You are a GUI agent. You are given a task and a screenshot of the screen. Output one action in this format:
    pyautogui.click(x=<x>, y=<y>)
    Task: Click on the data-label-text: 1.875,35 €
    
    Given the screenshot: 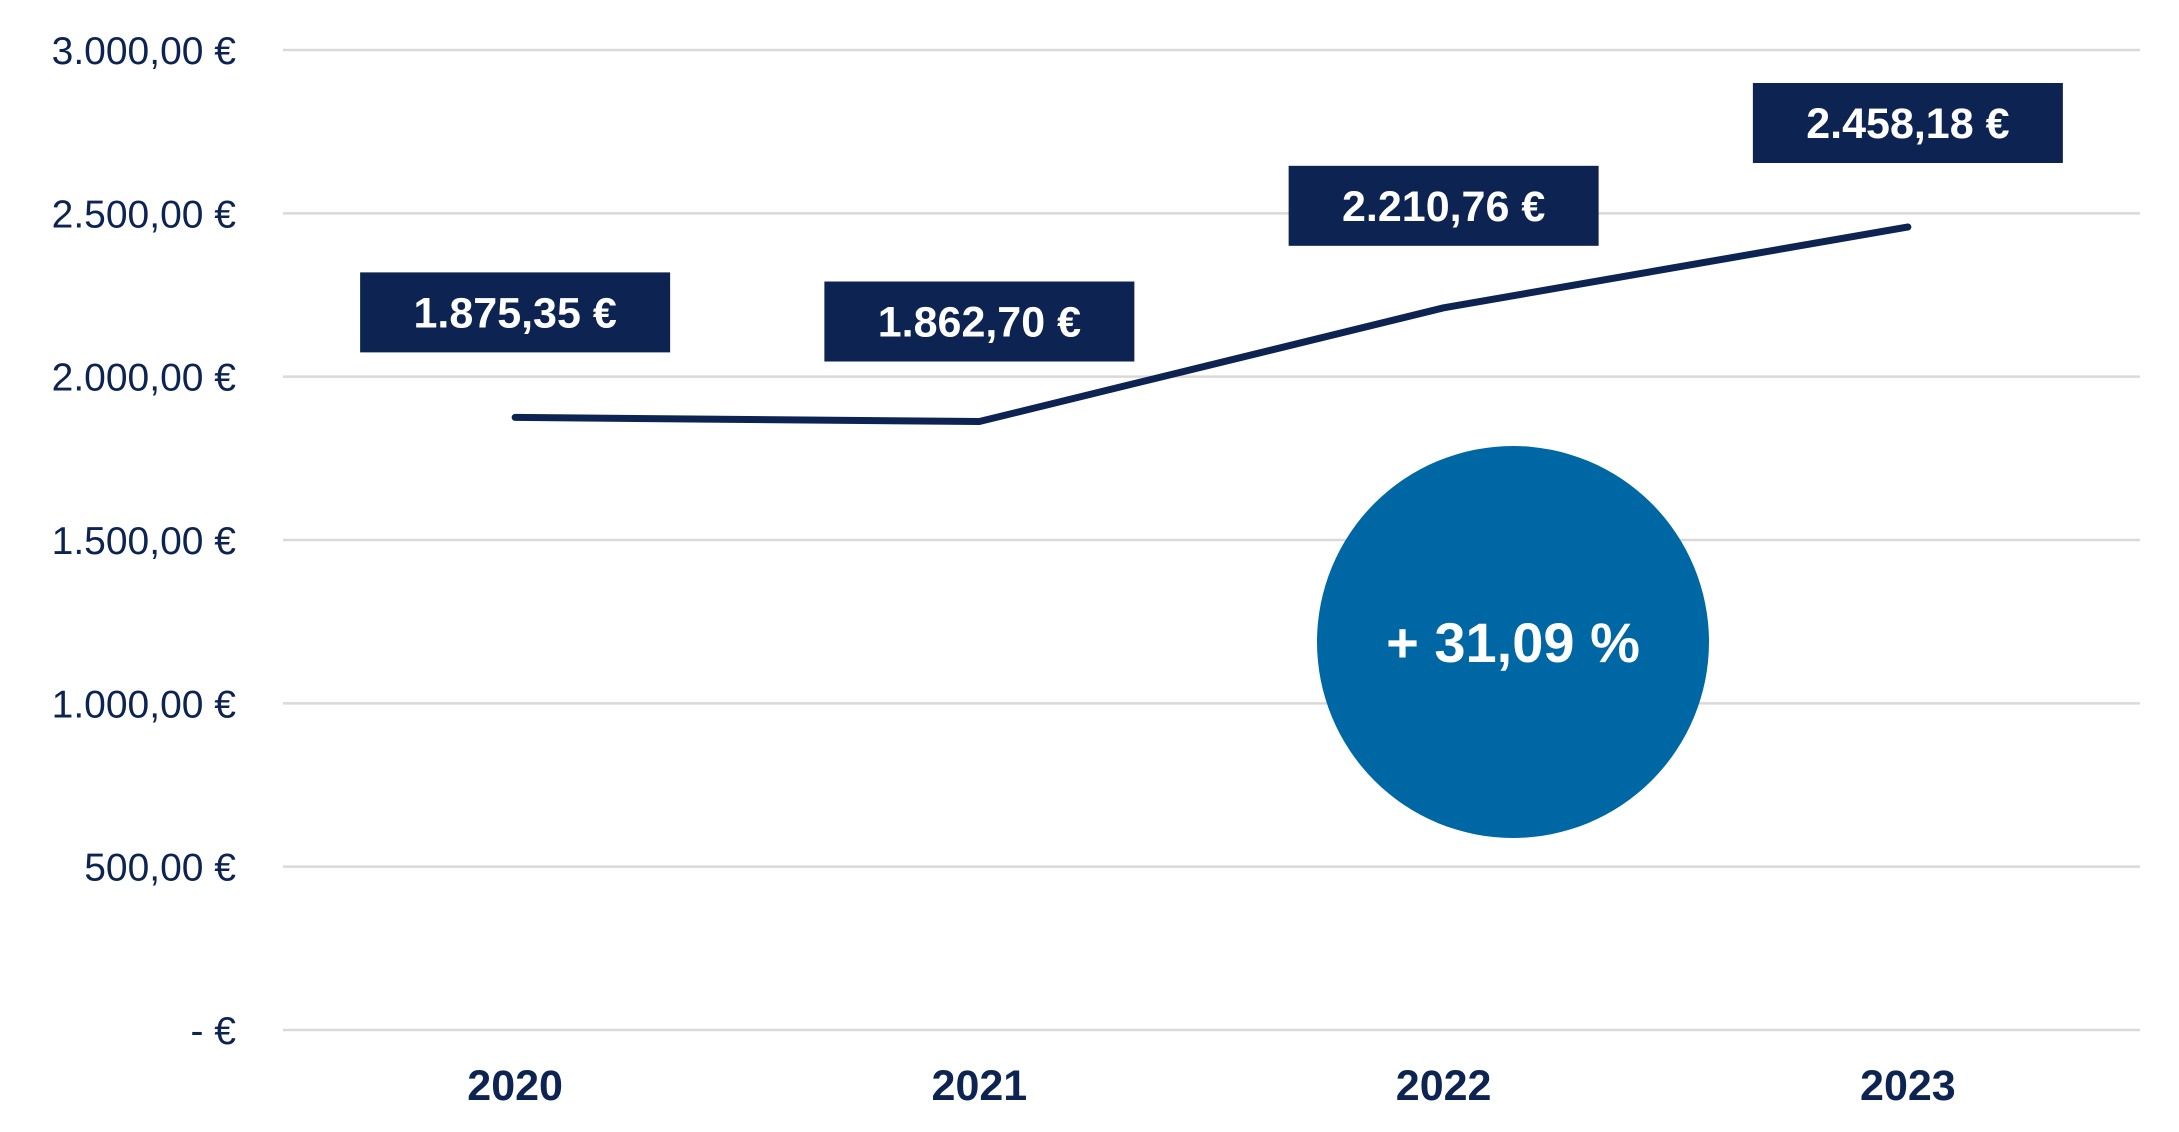 What is the action you would take?
    pyautogui.click(x=515, y=313)
    